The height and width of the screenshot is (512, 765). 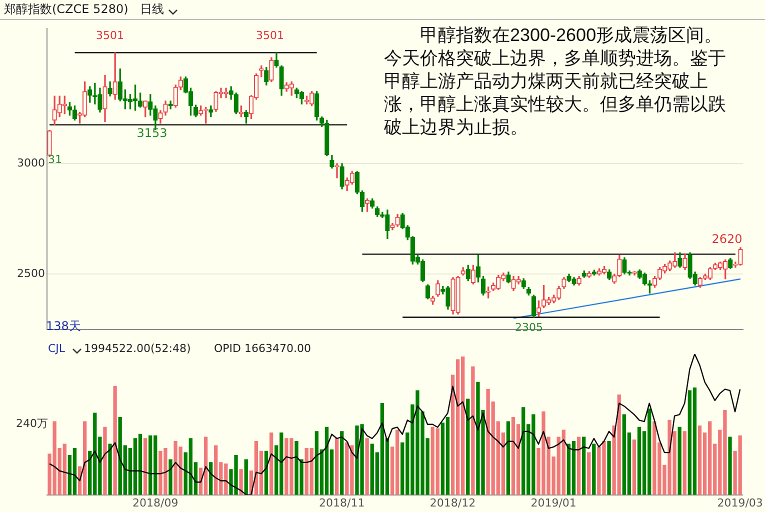 I want to click on annotation: 3153, so click(x=152, y=133).